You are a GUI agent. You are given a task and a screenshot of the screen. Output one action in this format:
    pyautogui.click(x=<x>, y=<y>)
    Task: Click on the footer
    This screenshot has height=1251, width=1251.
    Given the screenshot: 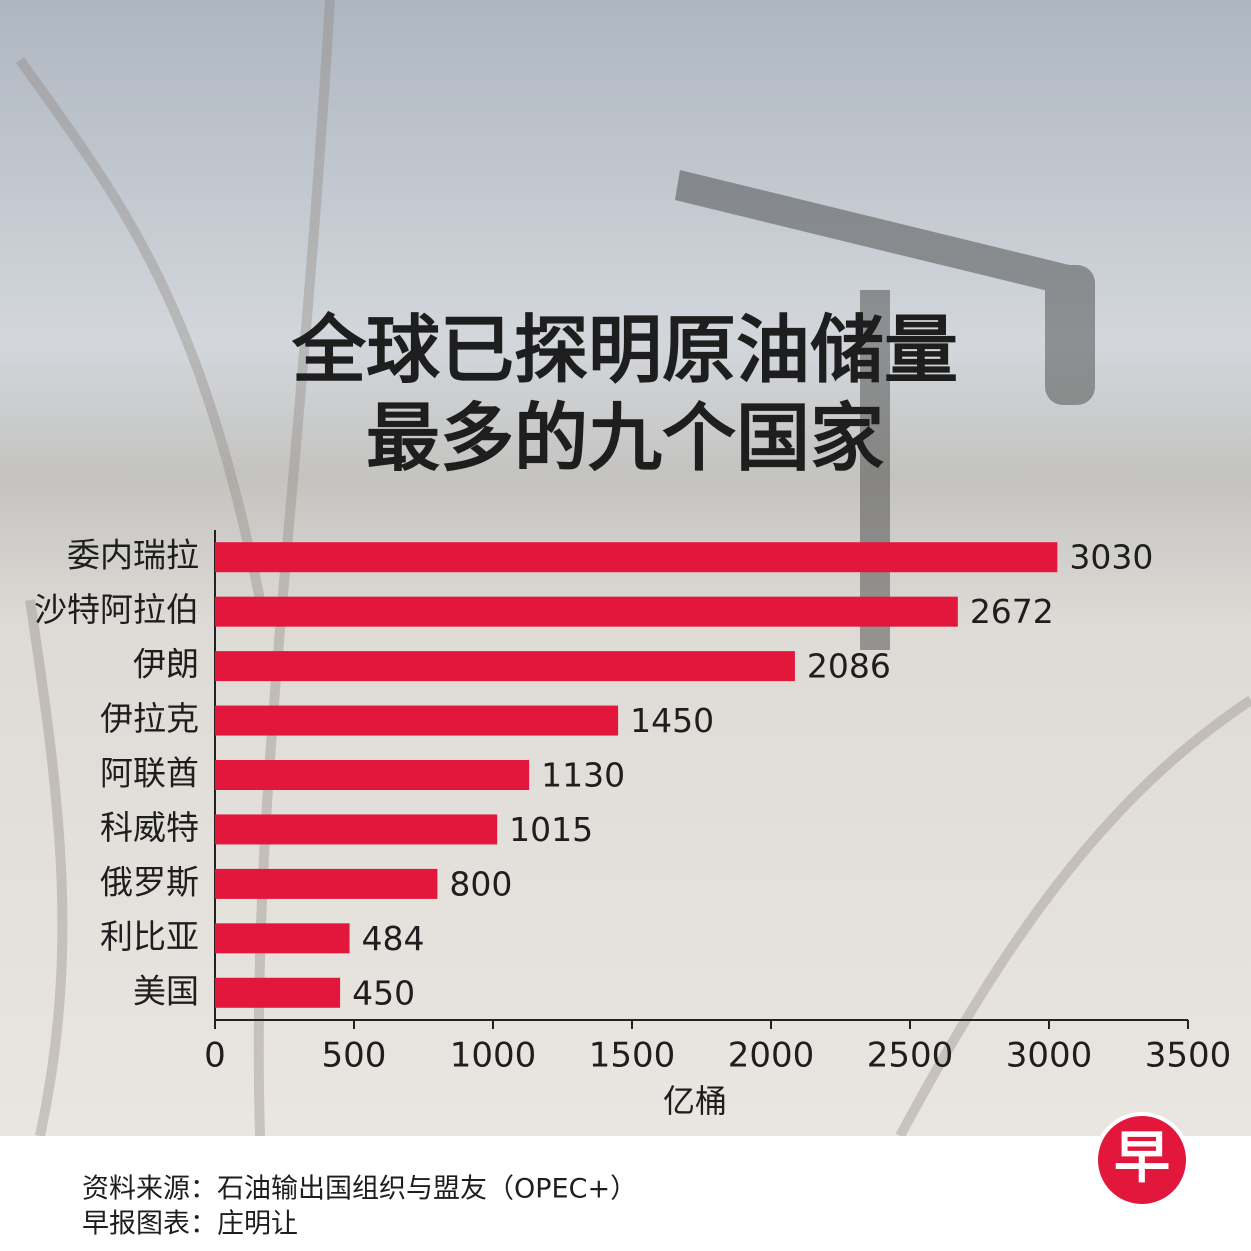 What is the action you would take?
    pyautogui.click(x=625, y=1193)
    